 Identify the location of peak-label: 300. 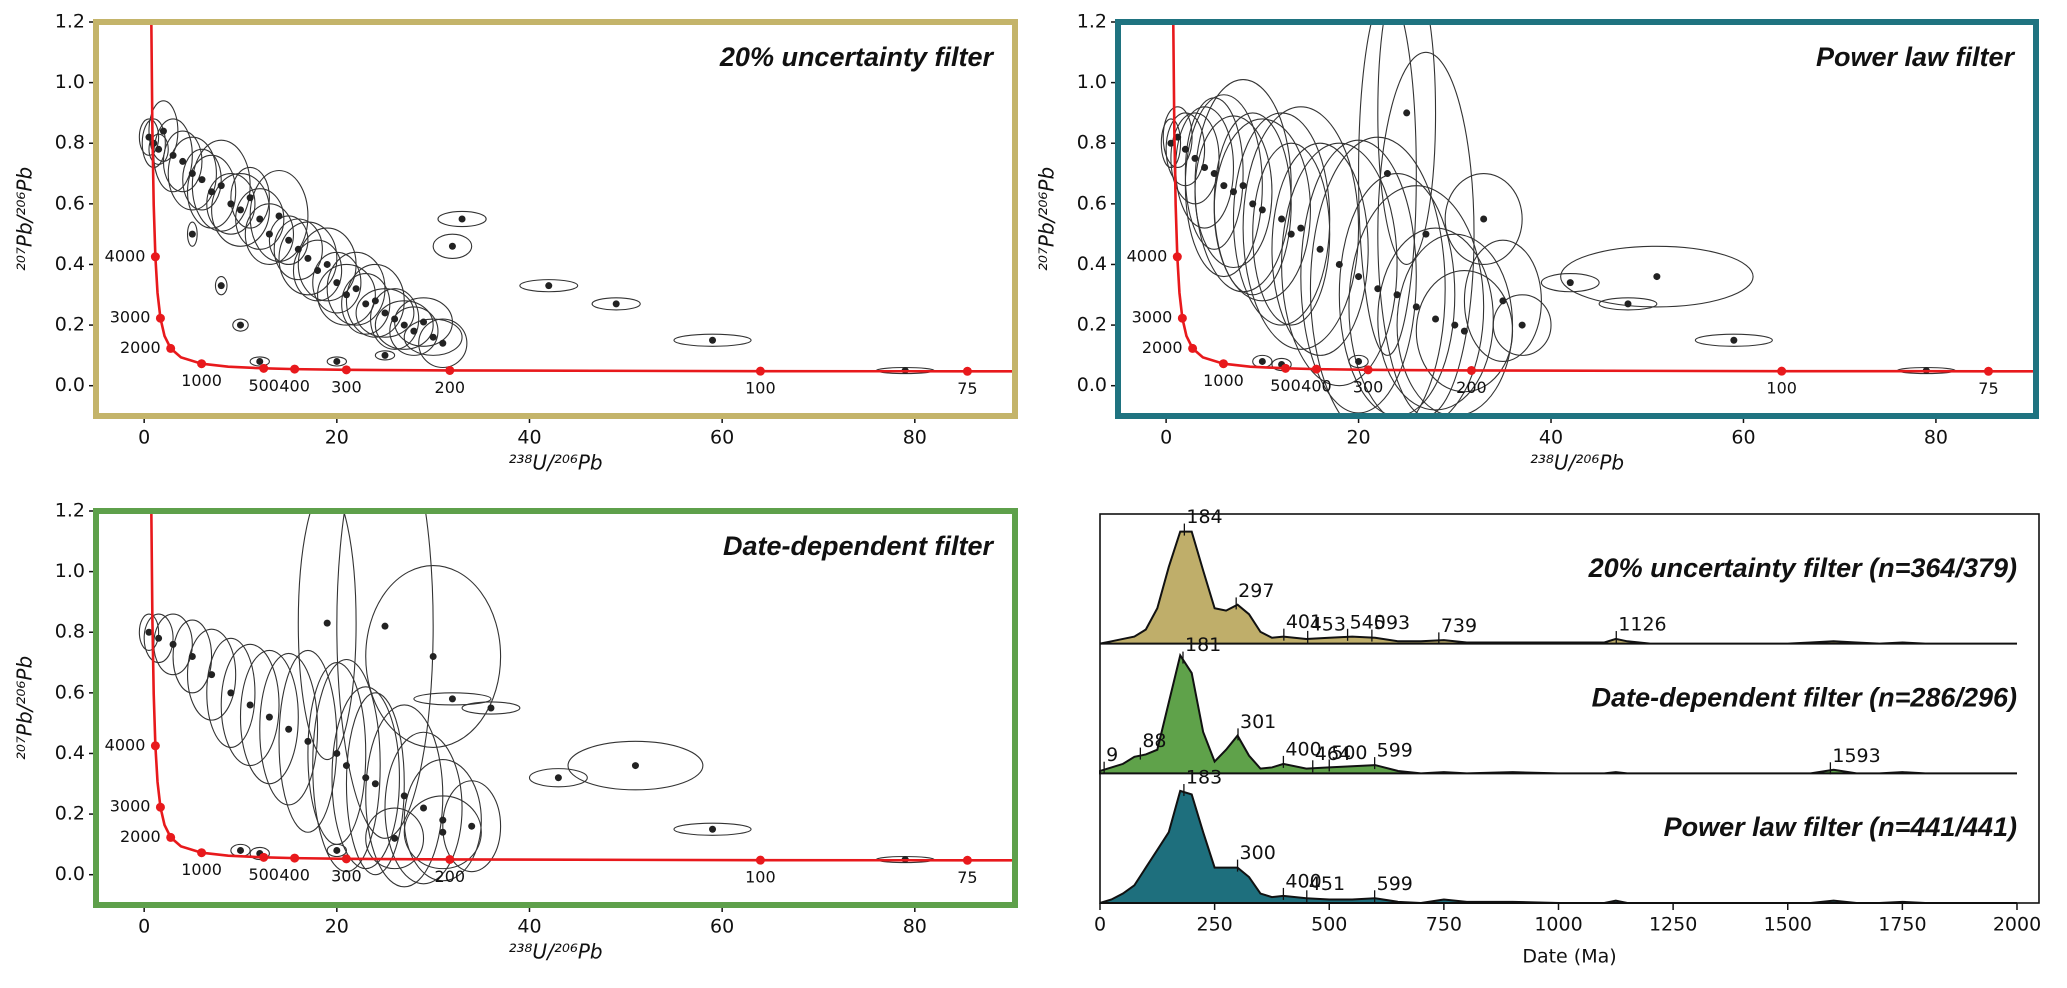
(1258, 853).